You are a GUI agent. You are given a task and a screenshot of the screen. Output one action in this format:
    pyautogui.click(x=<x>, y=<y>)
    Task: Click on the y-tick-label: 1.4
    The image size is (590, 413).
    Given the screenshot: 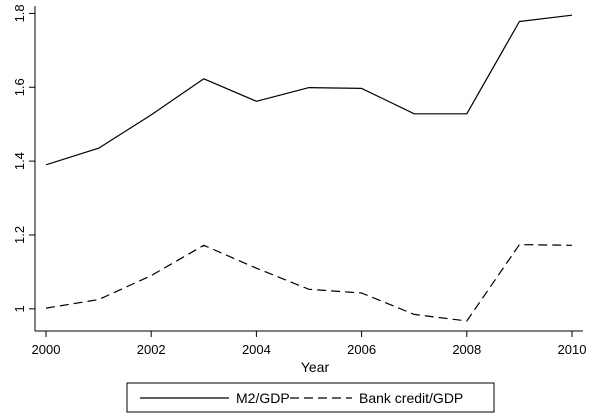 What is the action you would take?
    pyautogui.click(x=19, y=161)
    